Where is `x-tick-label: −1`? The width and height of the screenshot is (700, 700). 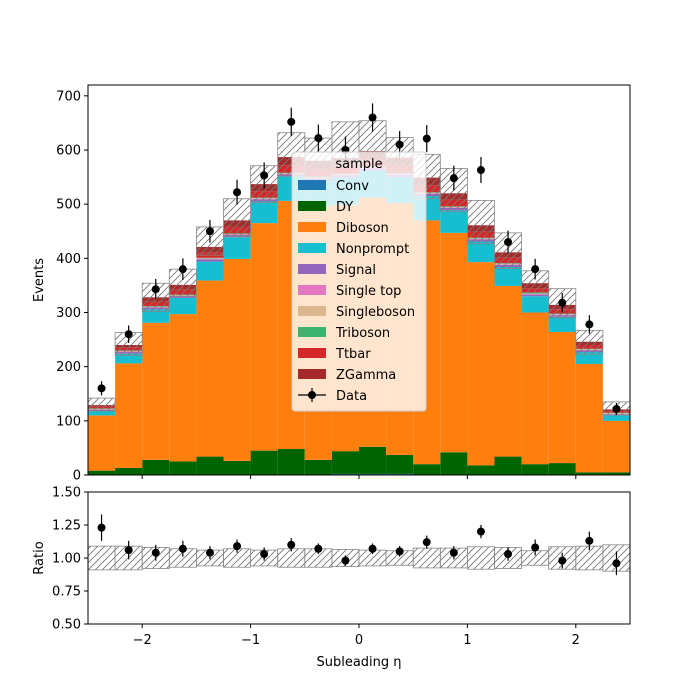 x-tick-label: −1 is located at coordinates (250, 640).